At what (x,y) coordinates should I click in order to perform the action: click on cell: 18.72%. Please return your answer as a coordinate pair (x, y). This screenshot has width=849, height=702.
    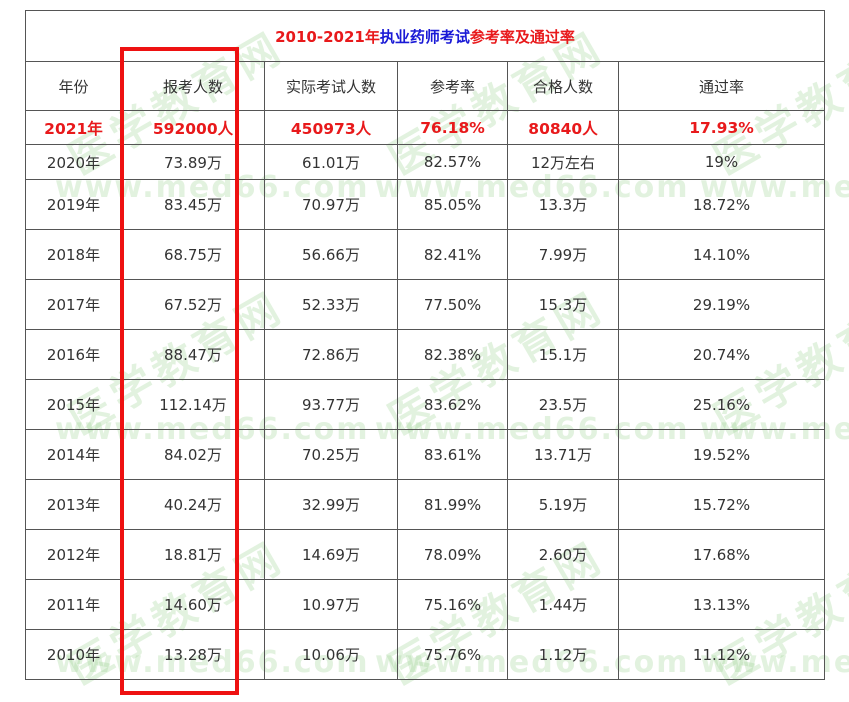
    Looking at the image, I should click on (721, 204).